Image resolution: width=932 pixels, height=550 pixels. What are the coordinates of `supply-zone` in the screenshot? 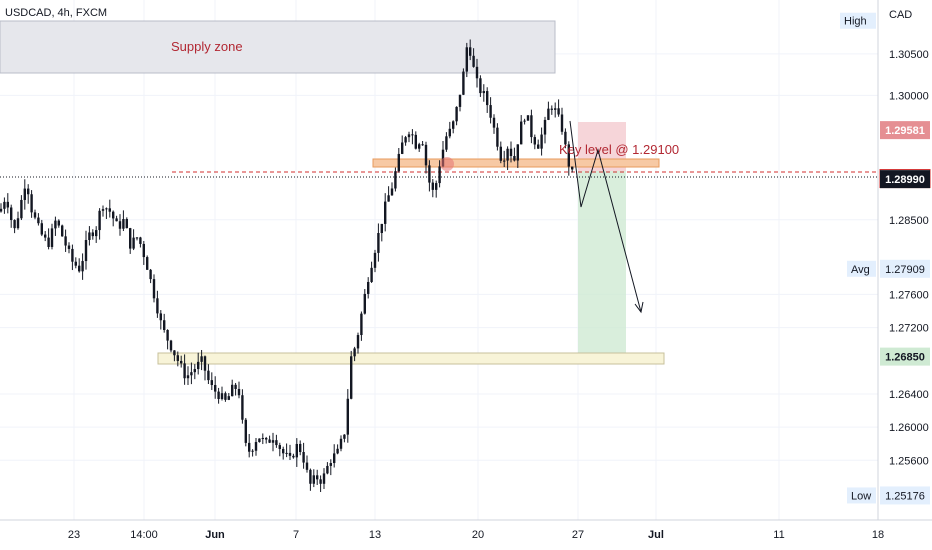 It's located at (278, 47).